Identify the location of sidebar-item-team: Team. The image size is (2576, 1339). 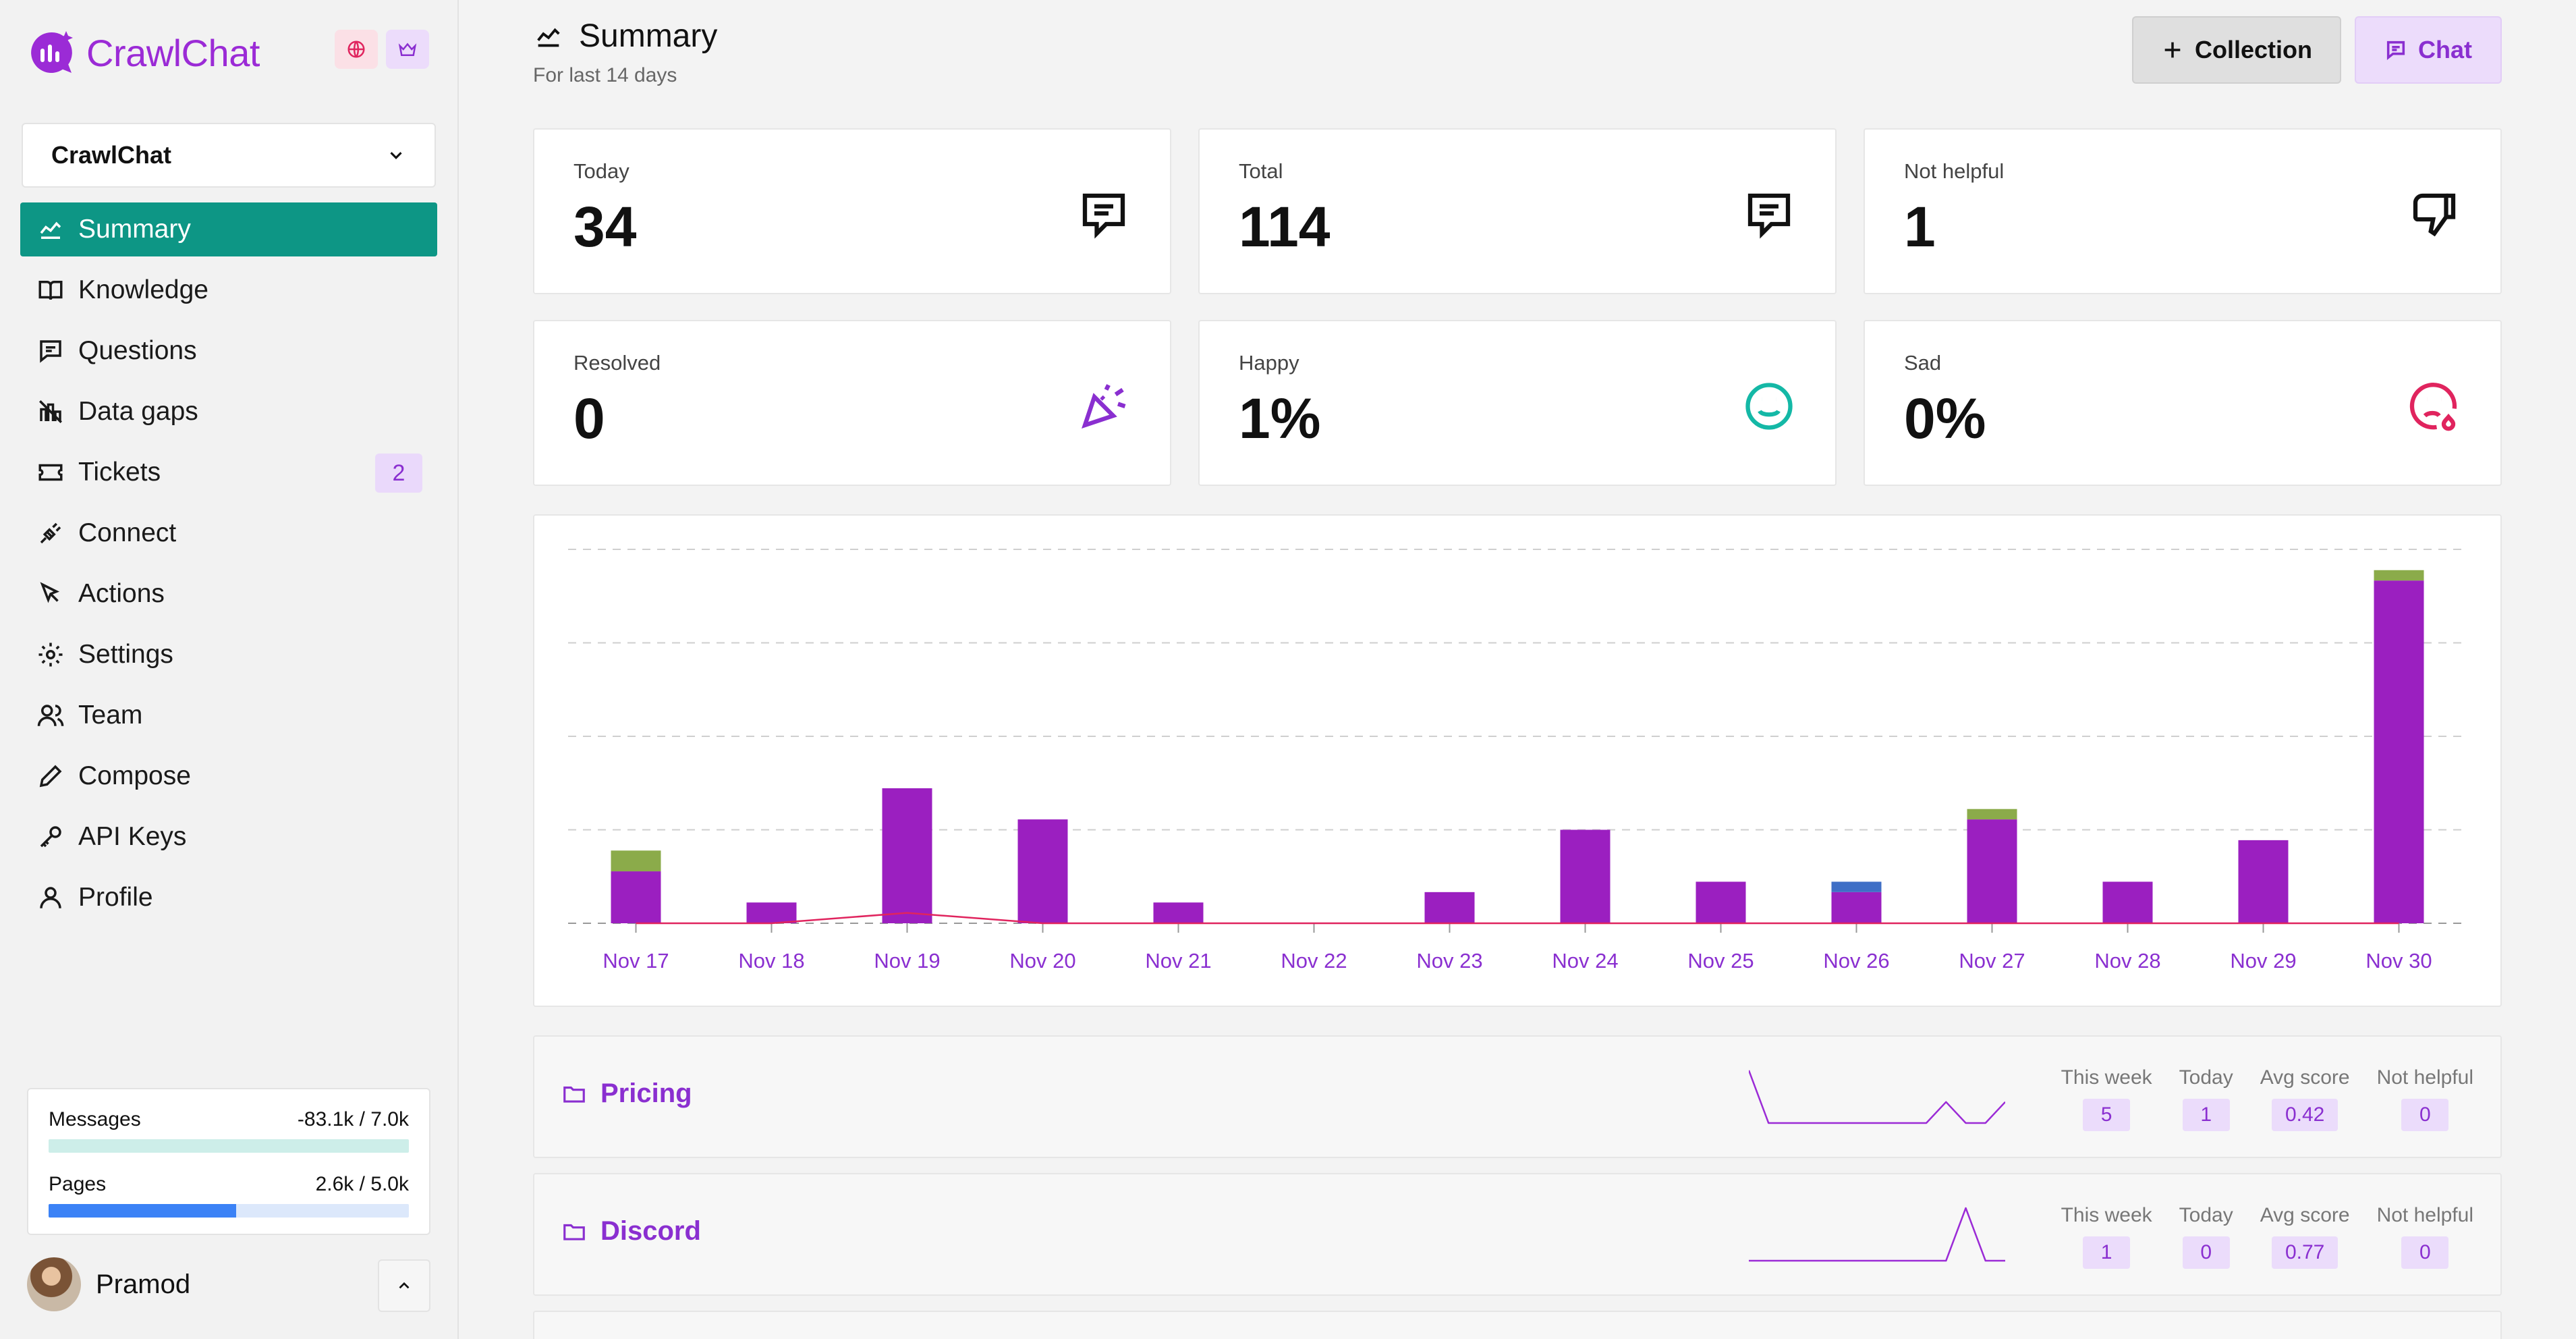
(228, 715).